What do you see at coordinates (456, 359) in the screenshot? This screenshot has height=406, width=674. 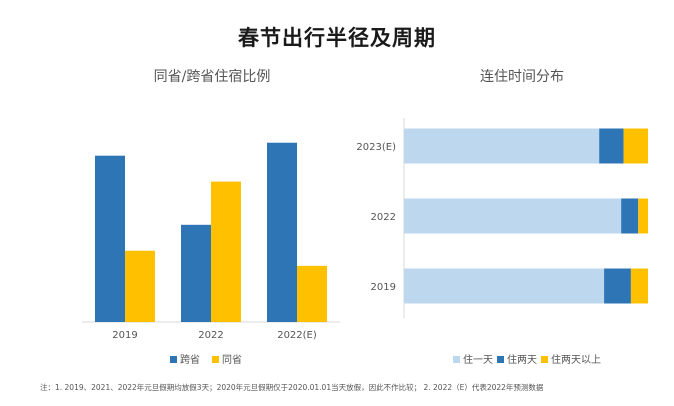 I see `legend-swatch-住一天` at bounding box center [456, 359].